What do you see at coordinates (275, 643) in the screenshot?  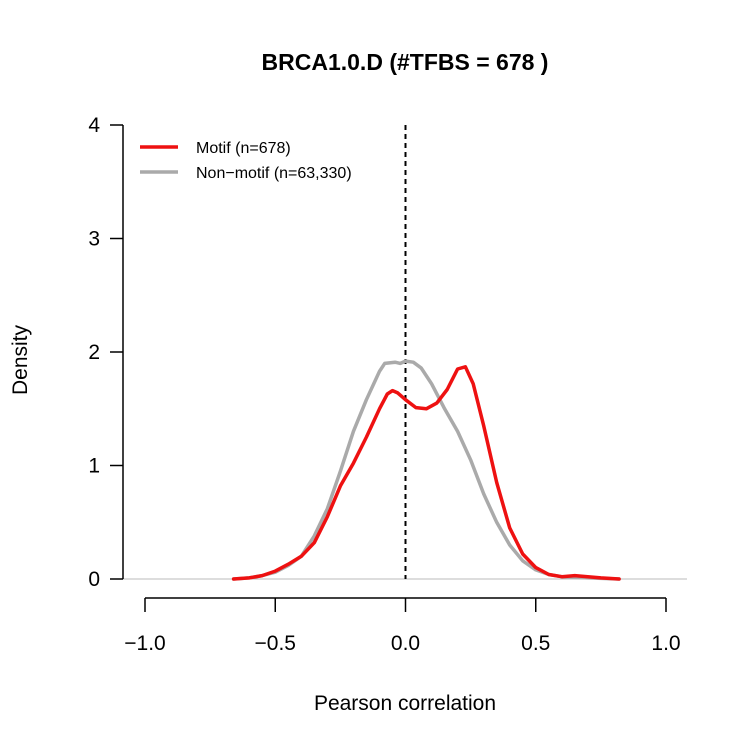 I see `x-tick-label: −0.5` at bounding box center [275, 643].